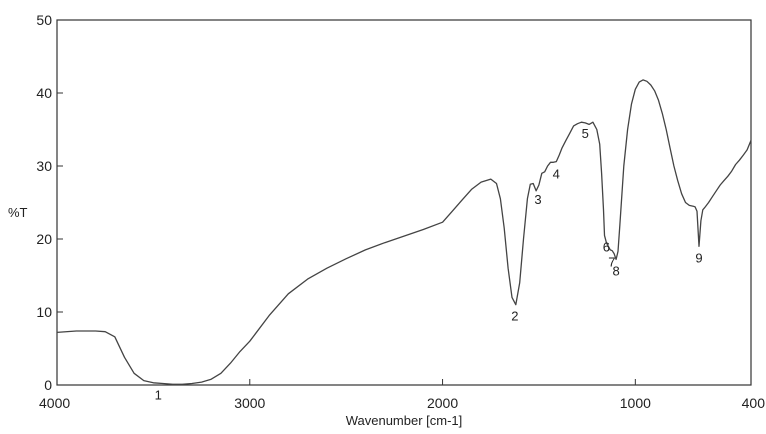  I want to click on x-tick-label: 4000, so click(54, 403).